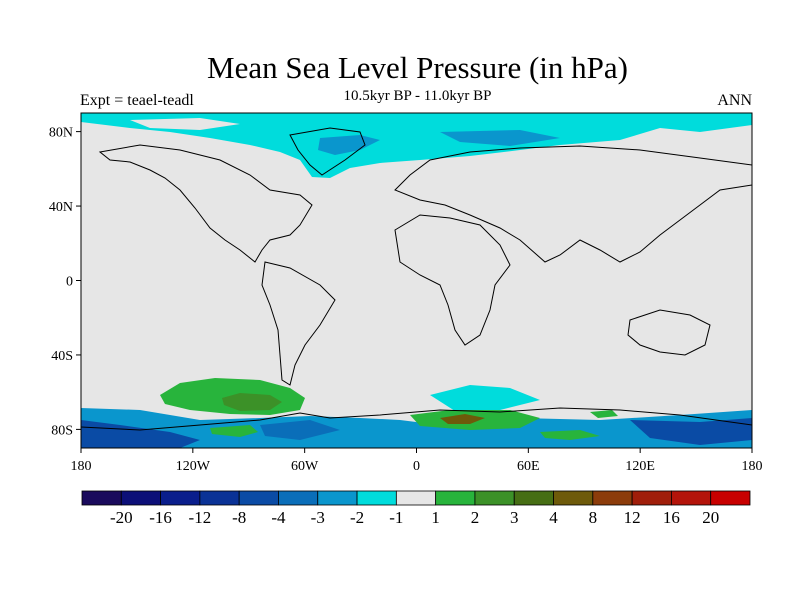  What do you see at coordinates (462, 419) in the screenshot?
I see `contour-antarctic-positive-core` at bounding box center [462, 419].